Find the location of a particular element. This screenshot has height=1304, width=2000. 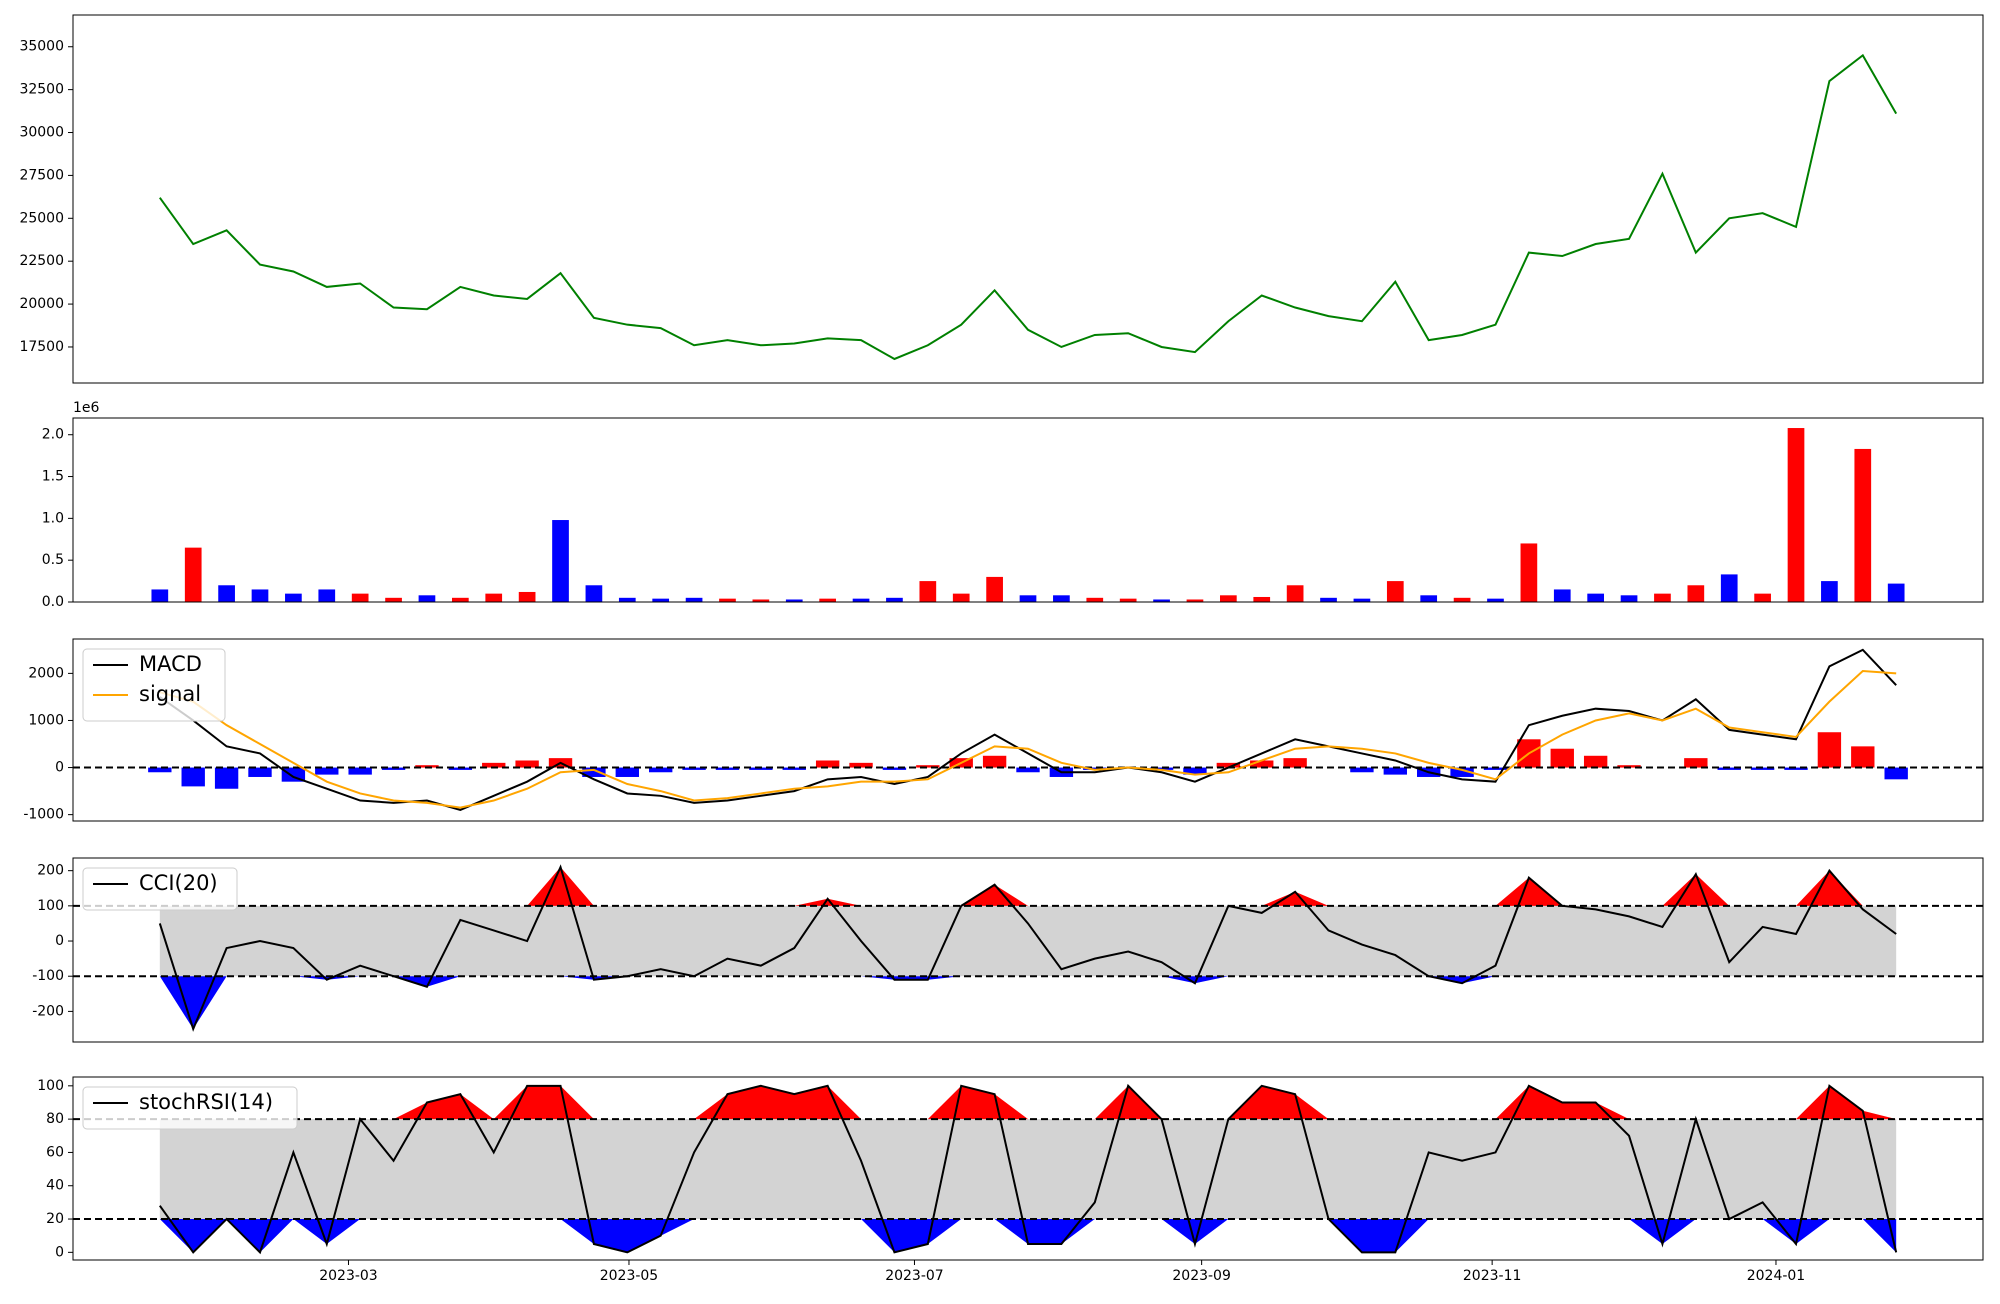

x-tick-label: 2023-03 is located at coordinates (348, 1276).